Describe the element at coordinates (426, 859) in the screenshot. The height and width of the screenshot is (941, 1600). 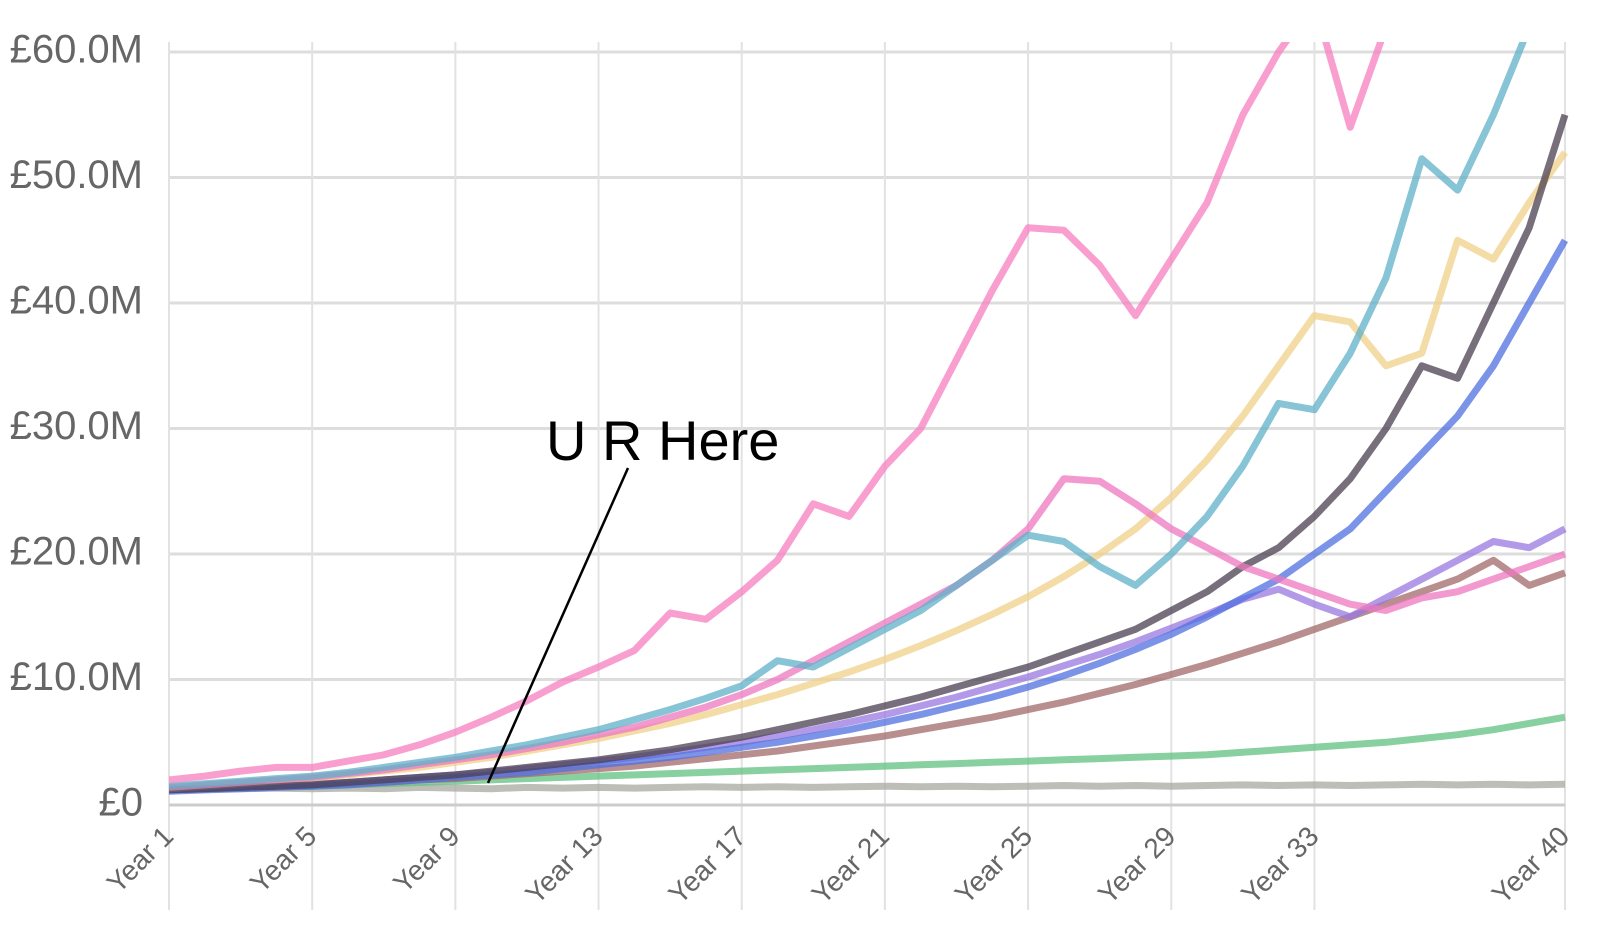
I see `x-tick-label: Year 9` at that location.